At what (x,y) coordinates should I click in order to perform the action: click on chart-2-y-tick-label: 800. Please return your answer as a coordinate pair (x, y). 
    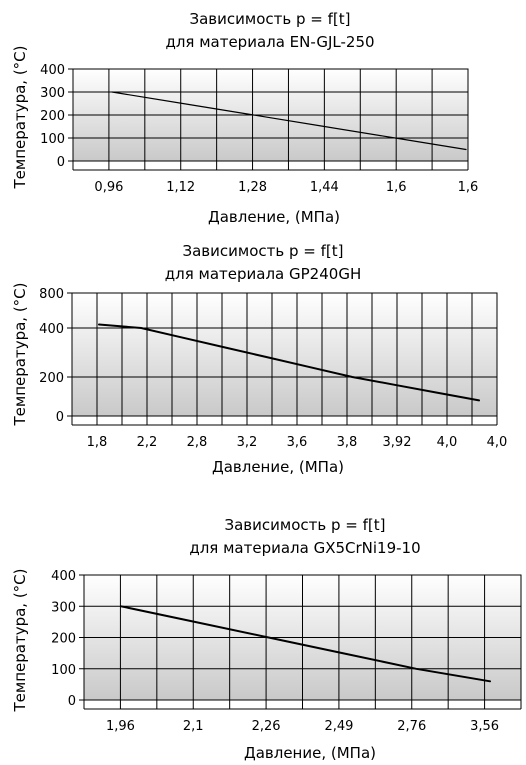
    Looking at the image, I should click on (51, 294).